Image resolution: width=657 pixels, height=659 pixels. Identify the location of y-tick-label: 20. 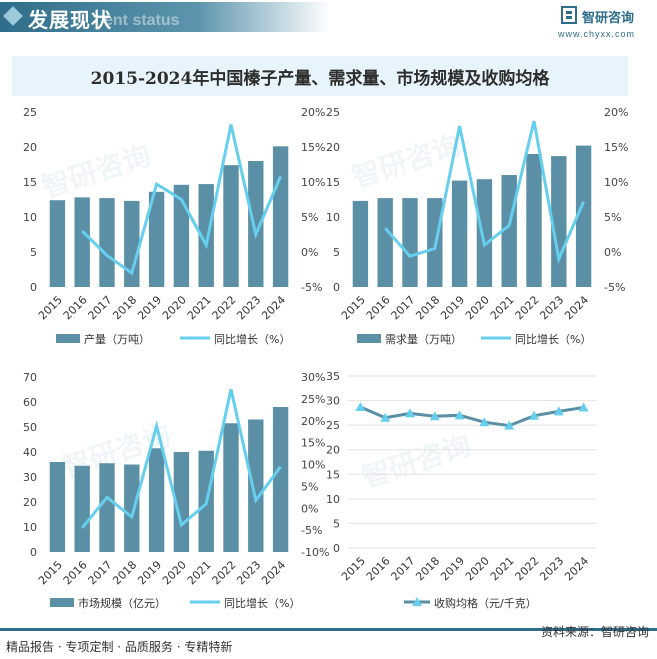
(30, 502).